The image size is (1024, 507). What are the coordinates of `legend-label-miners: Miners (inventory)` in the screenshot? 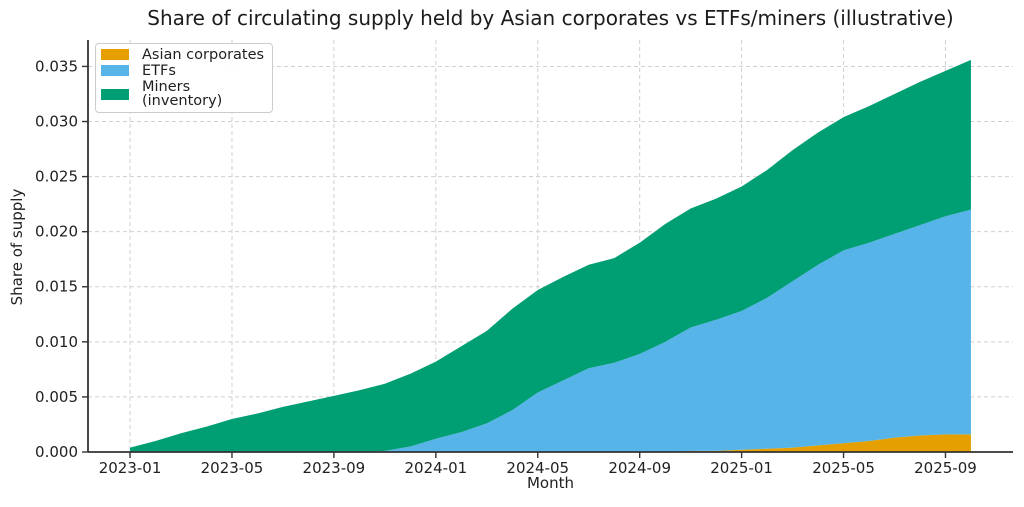 It's located at (182, 93).